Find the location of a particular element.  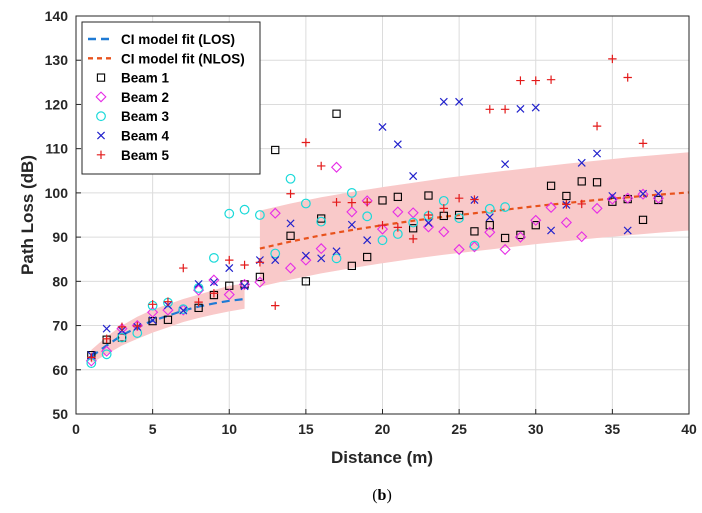

caption-letter: b is located at coordinates (382, 495).